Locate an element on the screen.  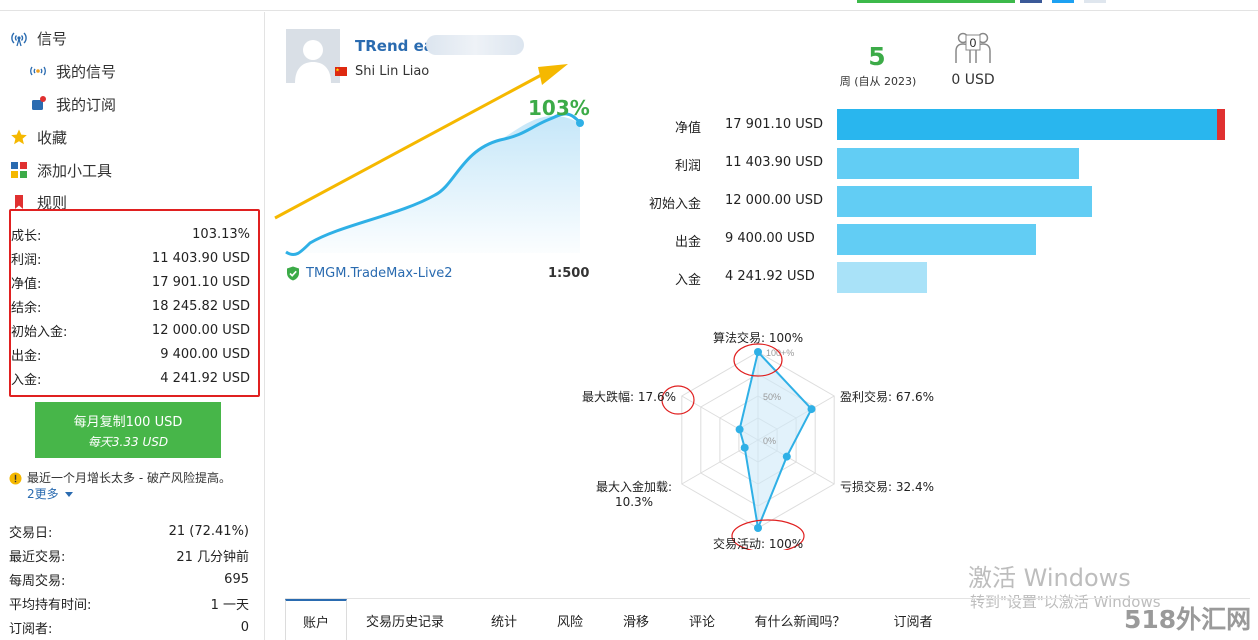
info-value: 21 几分钟前 is located at coordinates (212, 557).